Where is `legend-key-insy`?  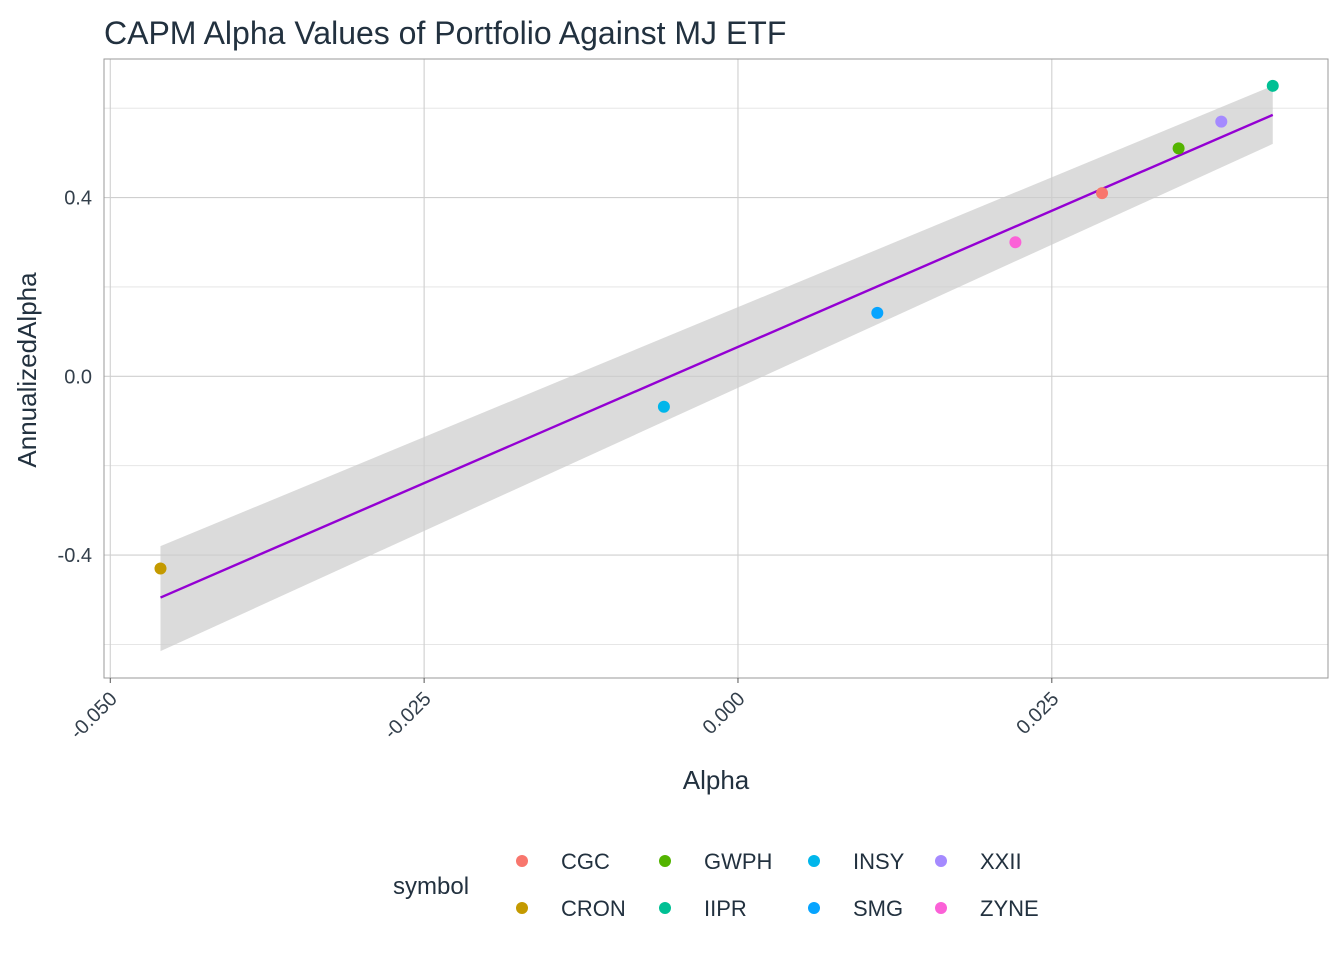
legend-key-insy is located at coordinates (814, 861).